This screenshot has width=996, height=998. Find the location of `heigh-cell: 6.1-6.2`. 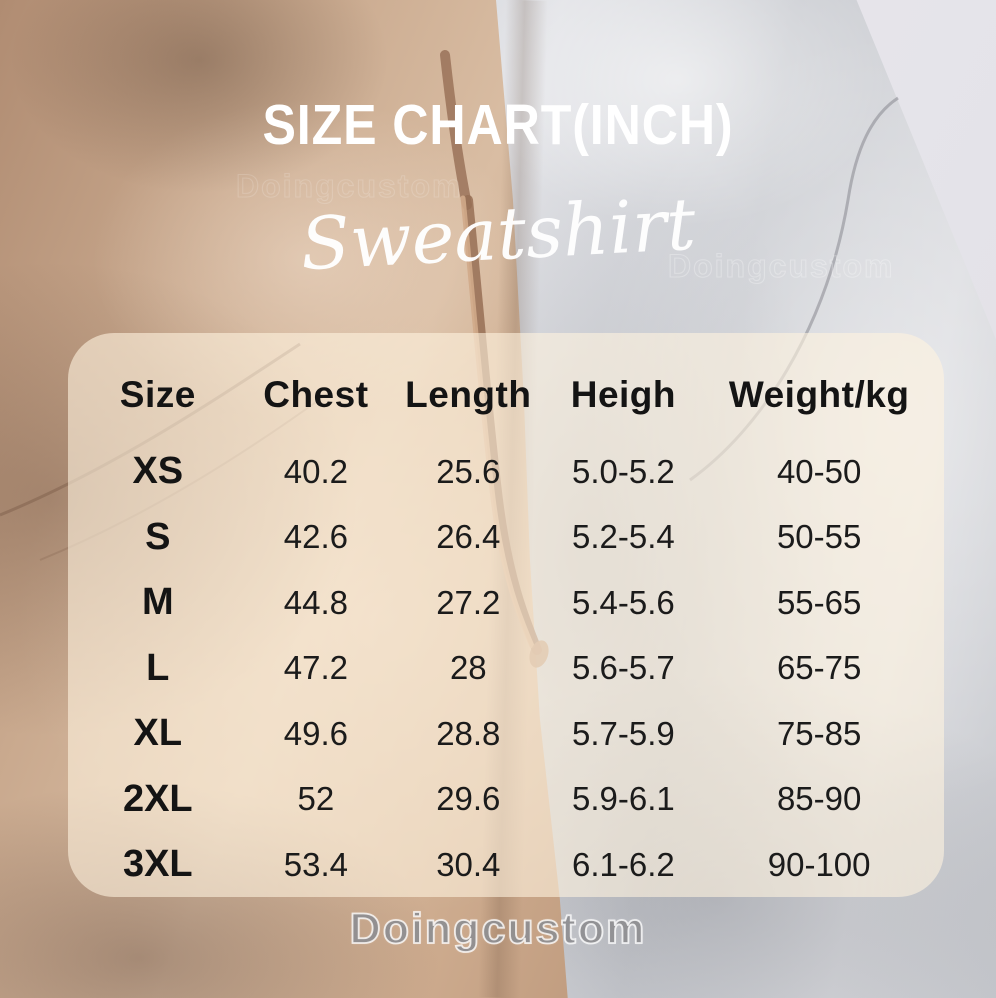

heigh-cell: 6.1-6.2 is located at coordinates (623, 864).